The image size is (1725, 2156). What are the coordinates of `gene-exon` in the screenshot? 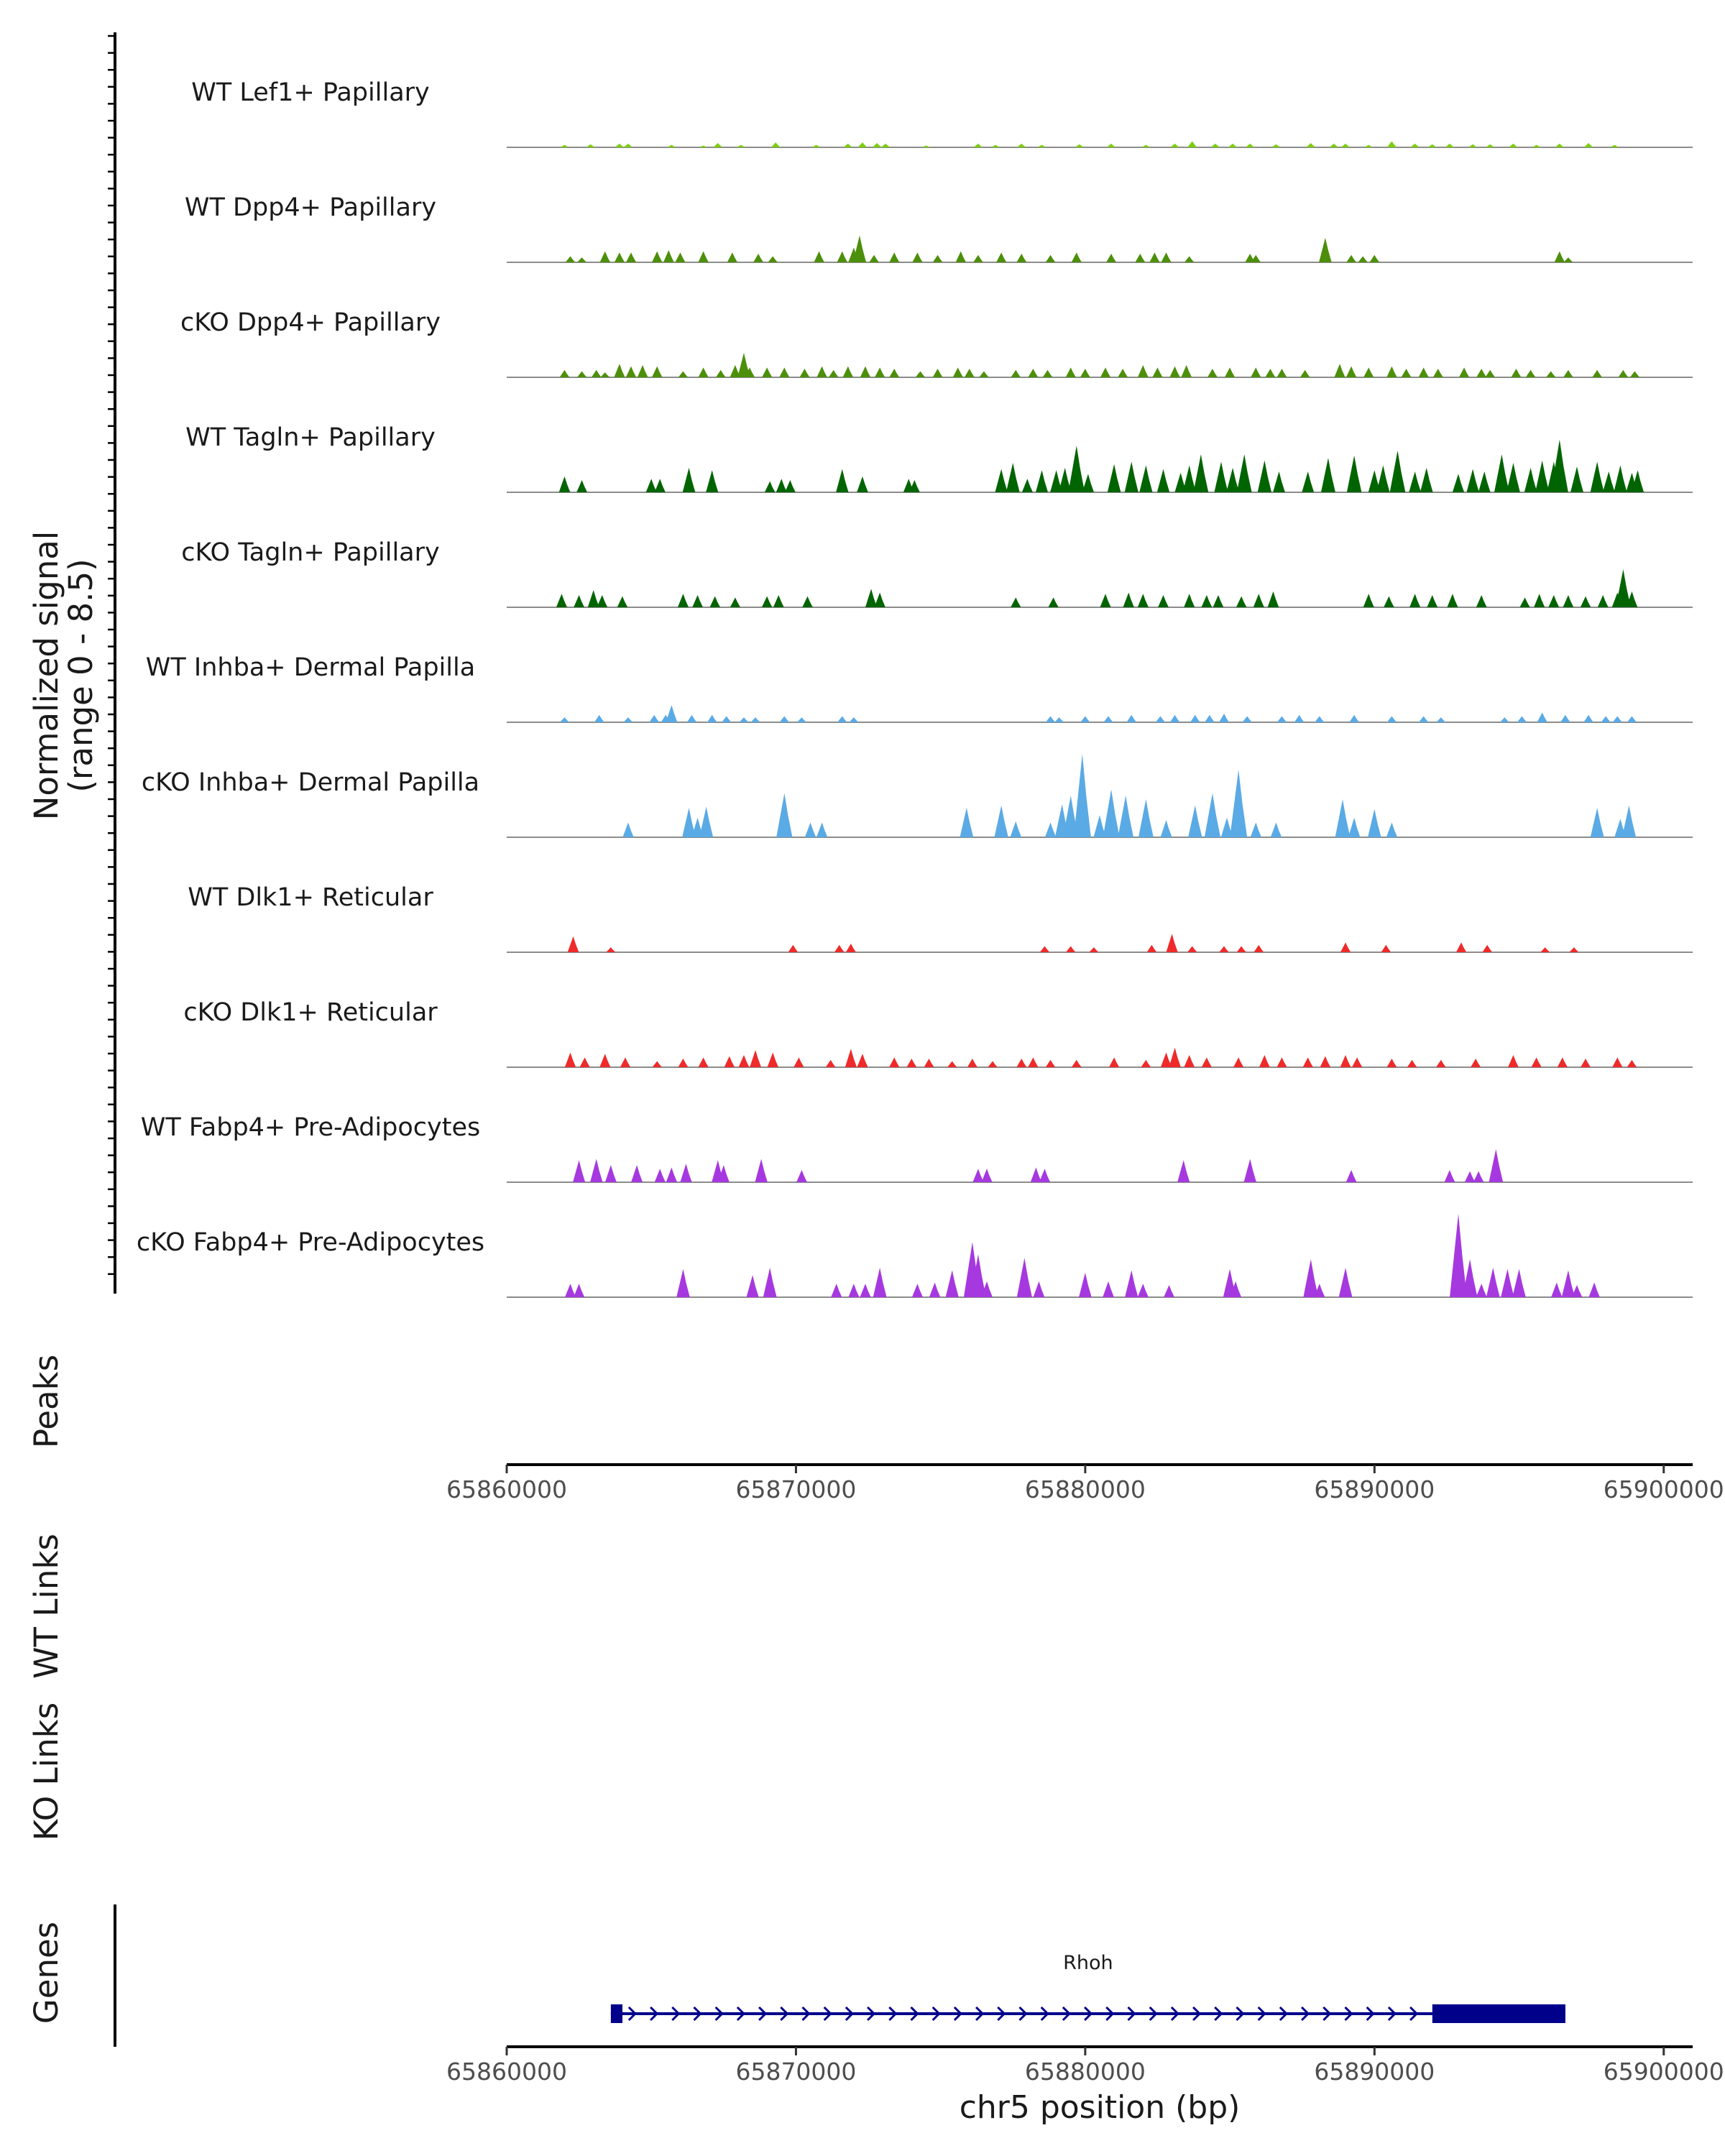 It's located at (616, 2013).